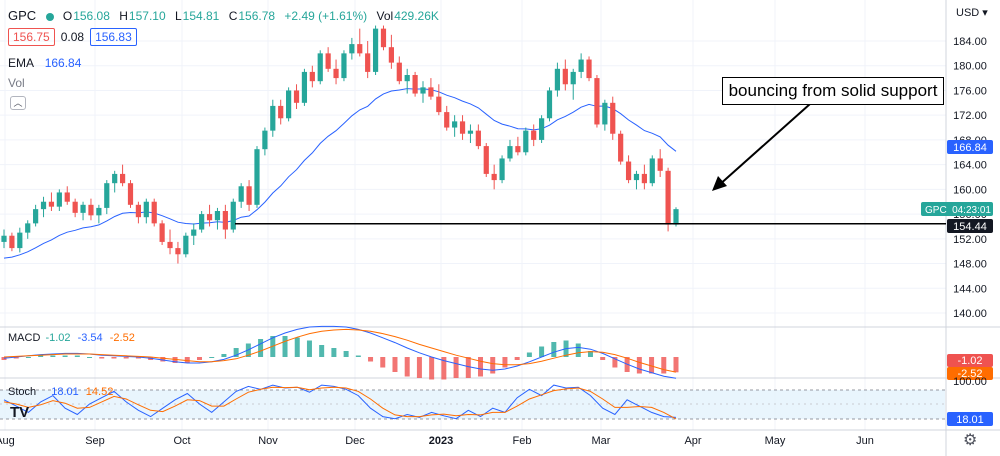 This screenshot has height=456, width=1000. Describe the element at coordinates (416, 16) in the screenshot. I see `volume-value: 429.26K` at that location.